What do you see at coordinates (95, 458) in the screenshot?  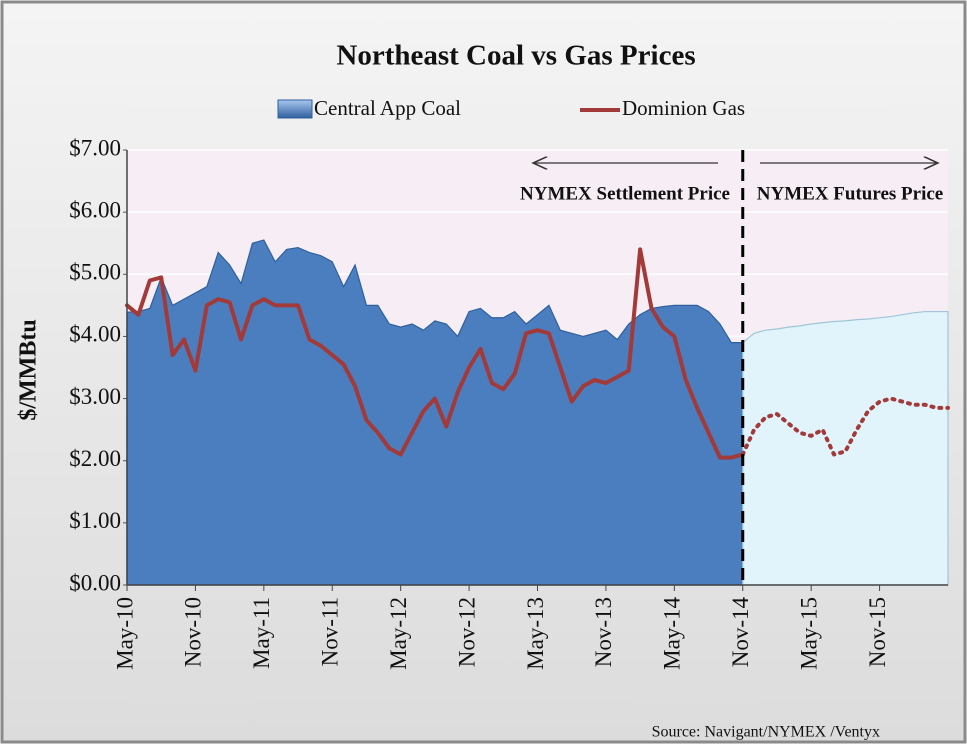 I see `y-tick-label: $2.00` at bounding box center [95, 458].